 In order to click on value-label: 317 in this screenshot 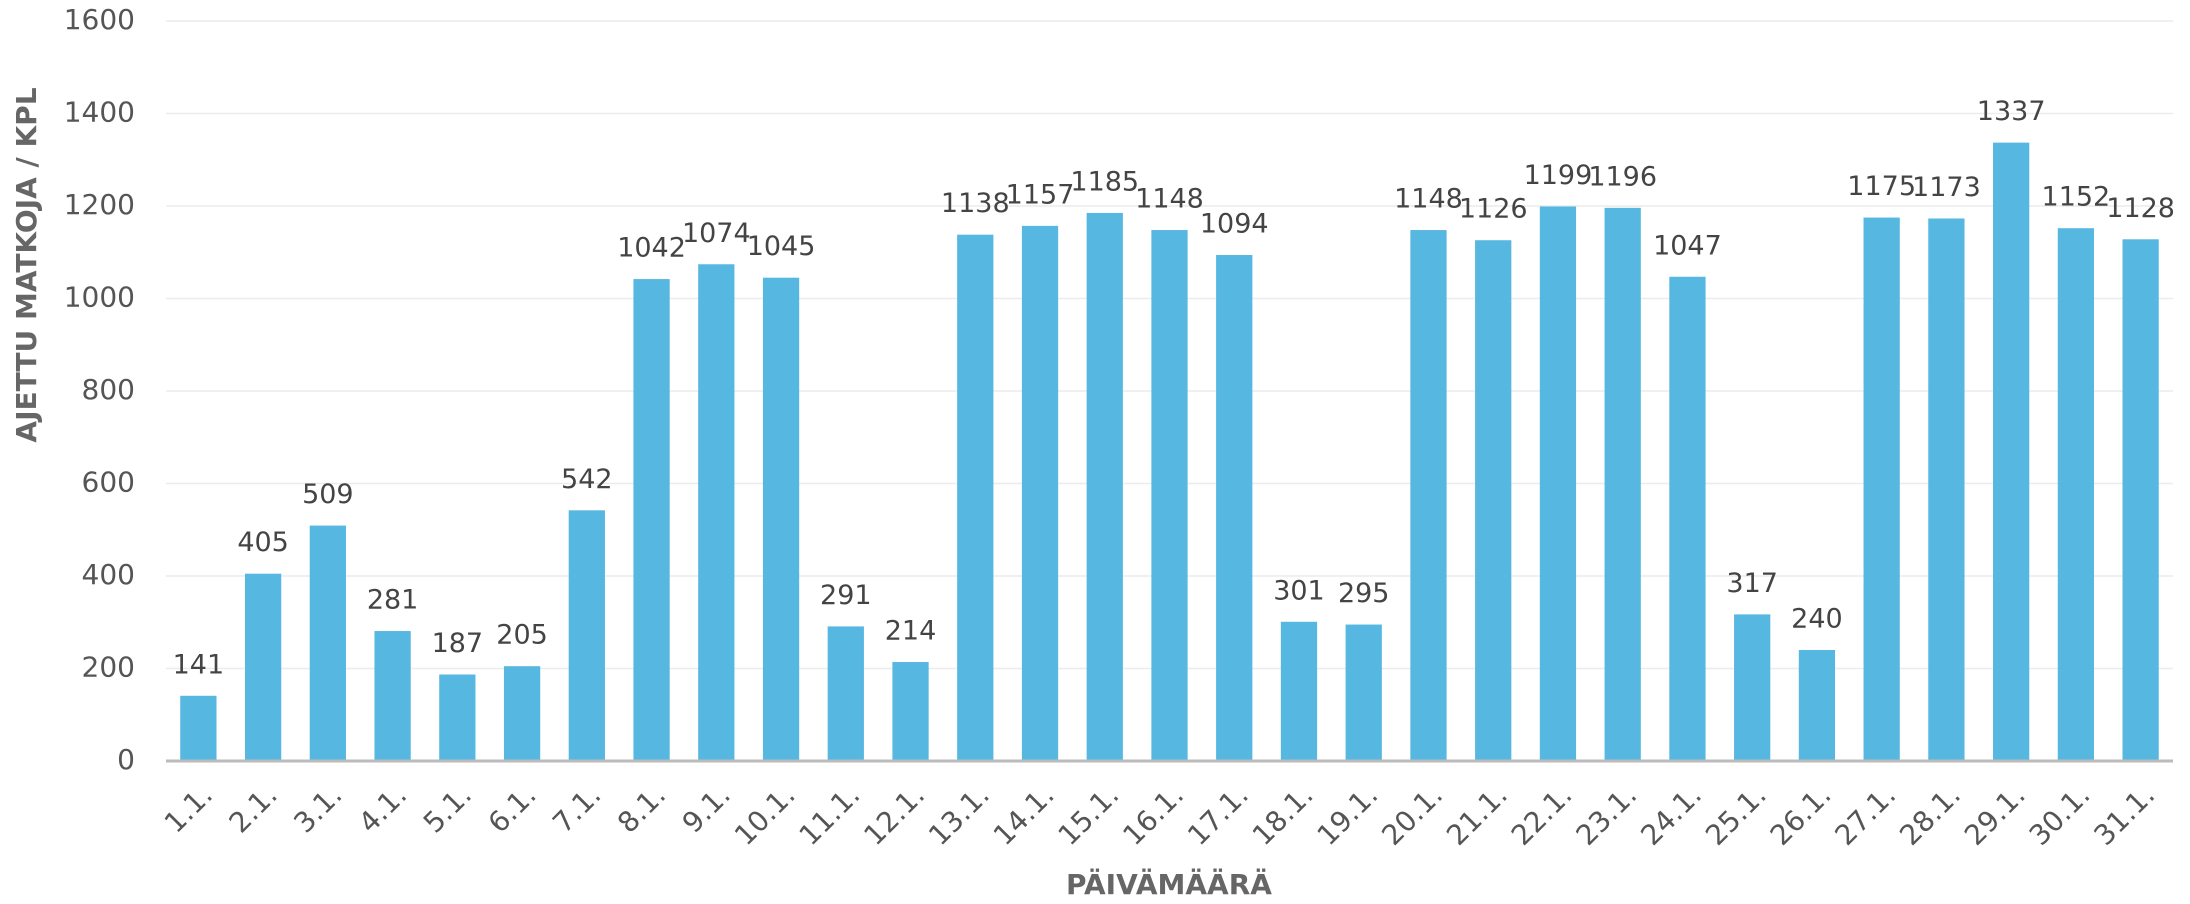, I will do `click(1752, 583)`.